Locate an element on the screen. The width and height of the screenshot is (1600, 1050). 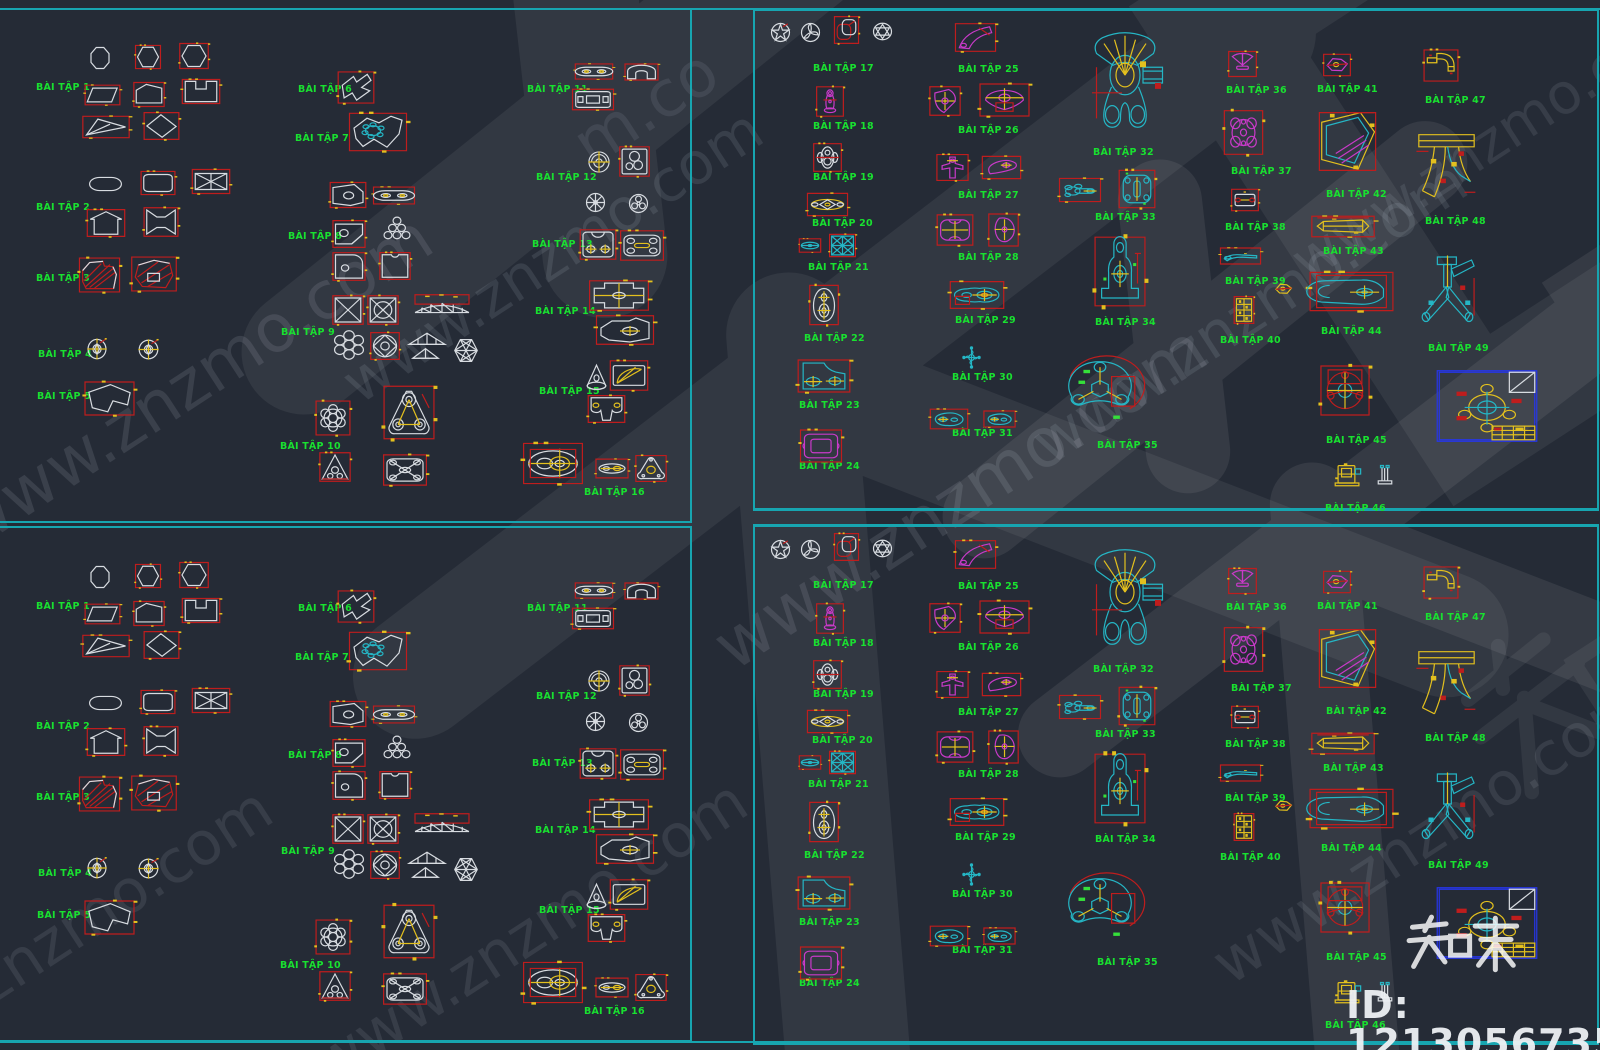
glyph-pentagon-plate is located at coordinates (1347, 141).